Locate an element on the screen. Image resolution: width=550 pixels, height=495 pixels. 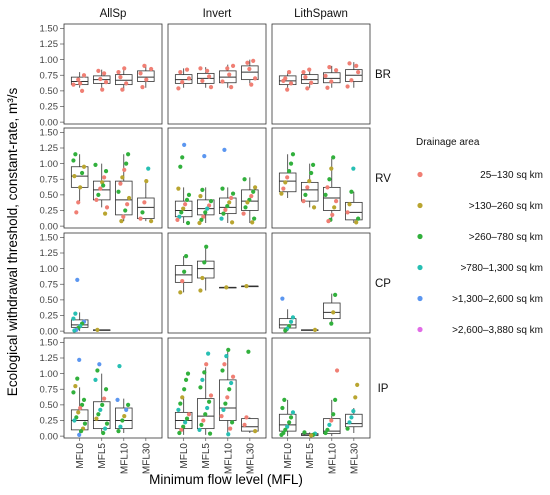
y-tick-label: 1.00 is located at coordinates (49, 60).